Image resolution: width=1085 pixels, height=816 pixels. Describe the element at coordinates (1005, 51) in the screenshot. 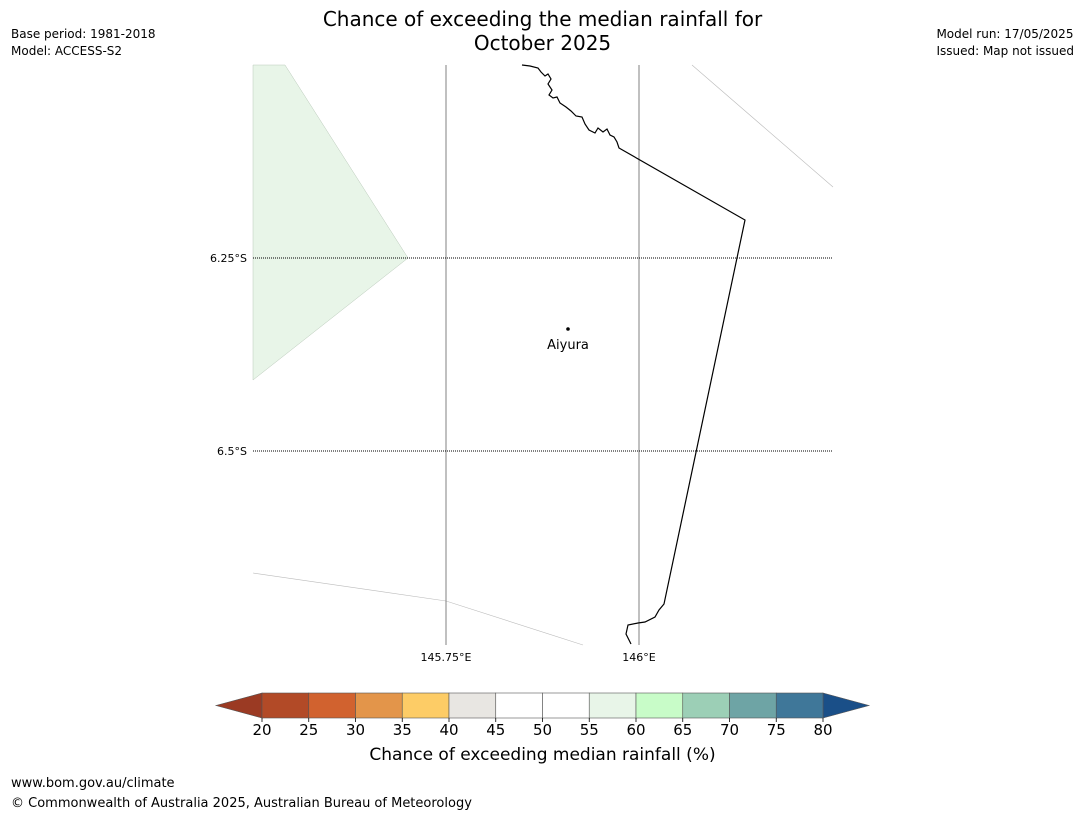

I see `issued-status: Issued: Map not issued` at that location.